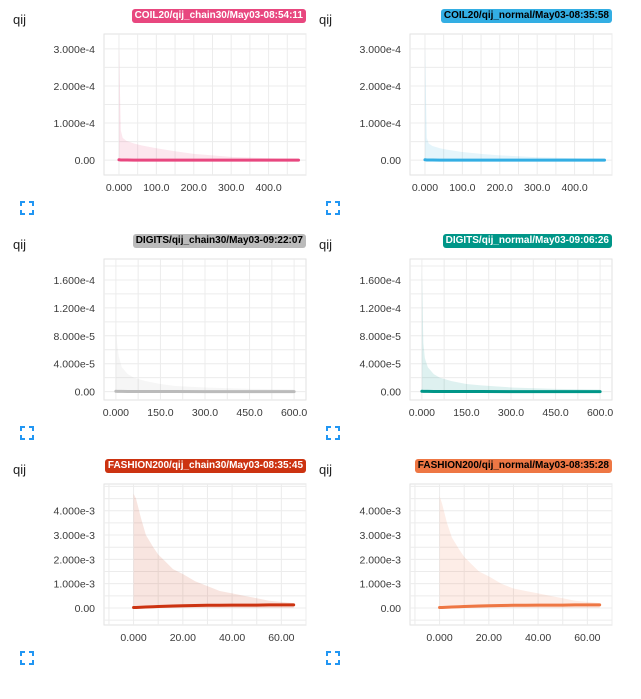 This screenshot has width=641, height=699. I want to click on run-tag: DIGITS/qij_chain30/May03-09:22:07, so click(219, 241).